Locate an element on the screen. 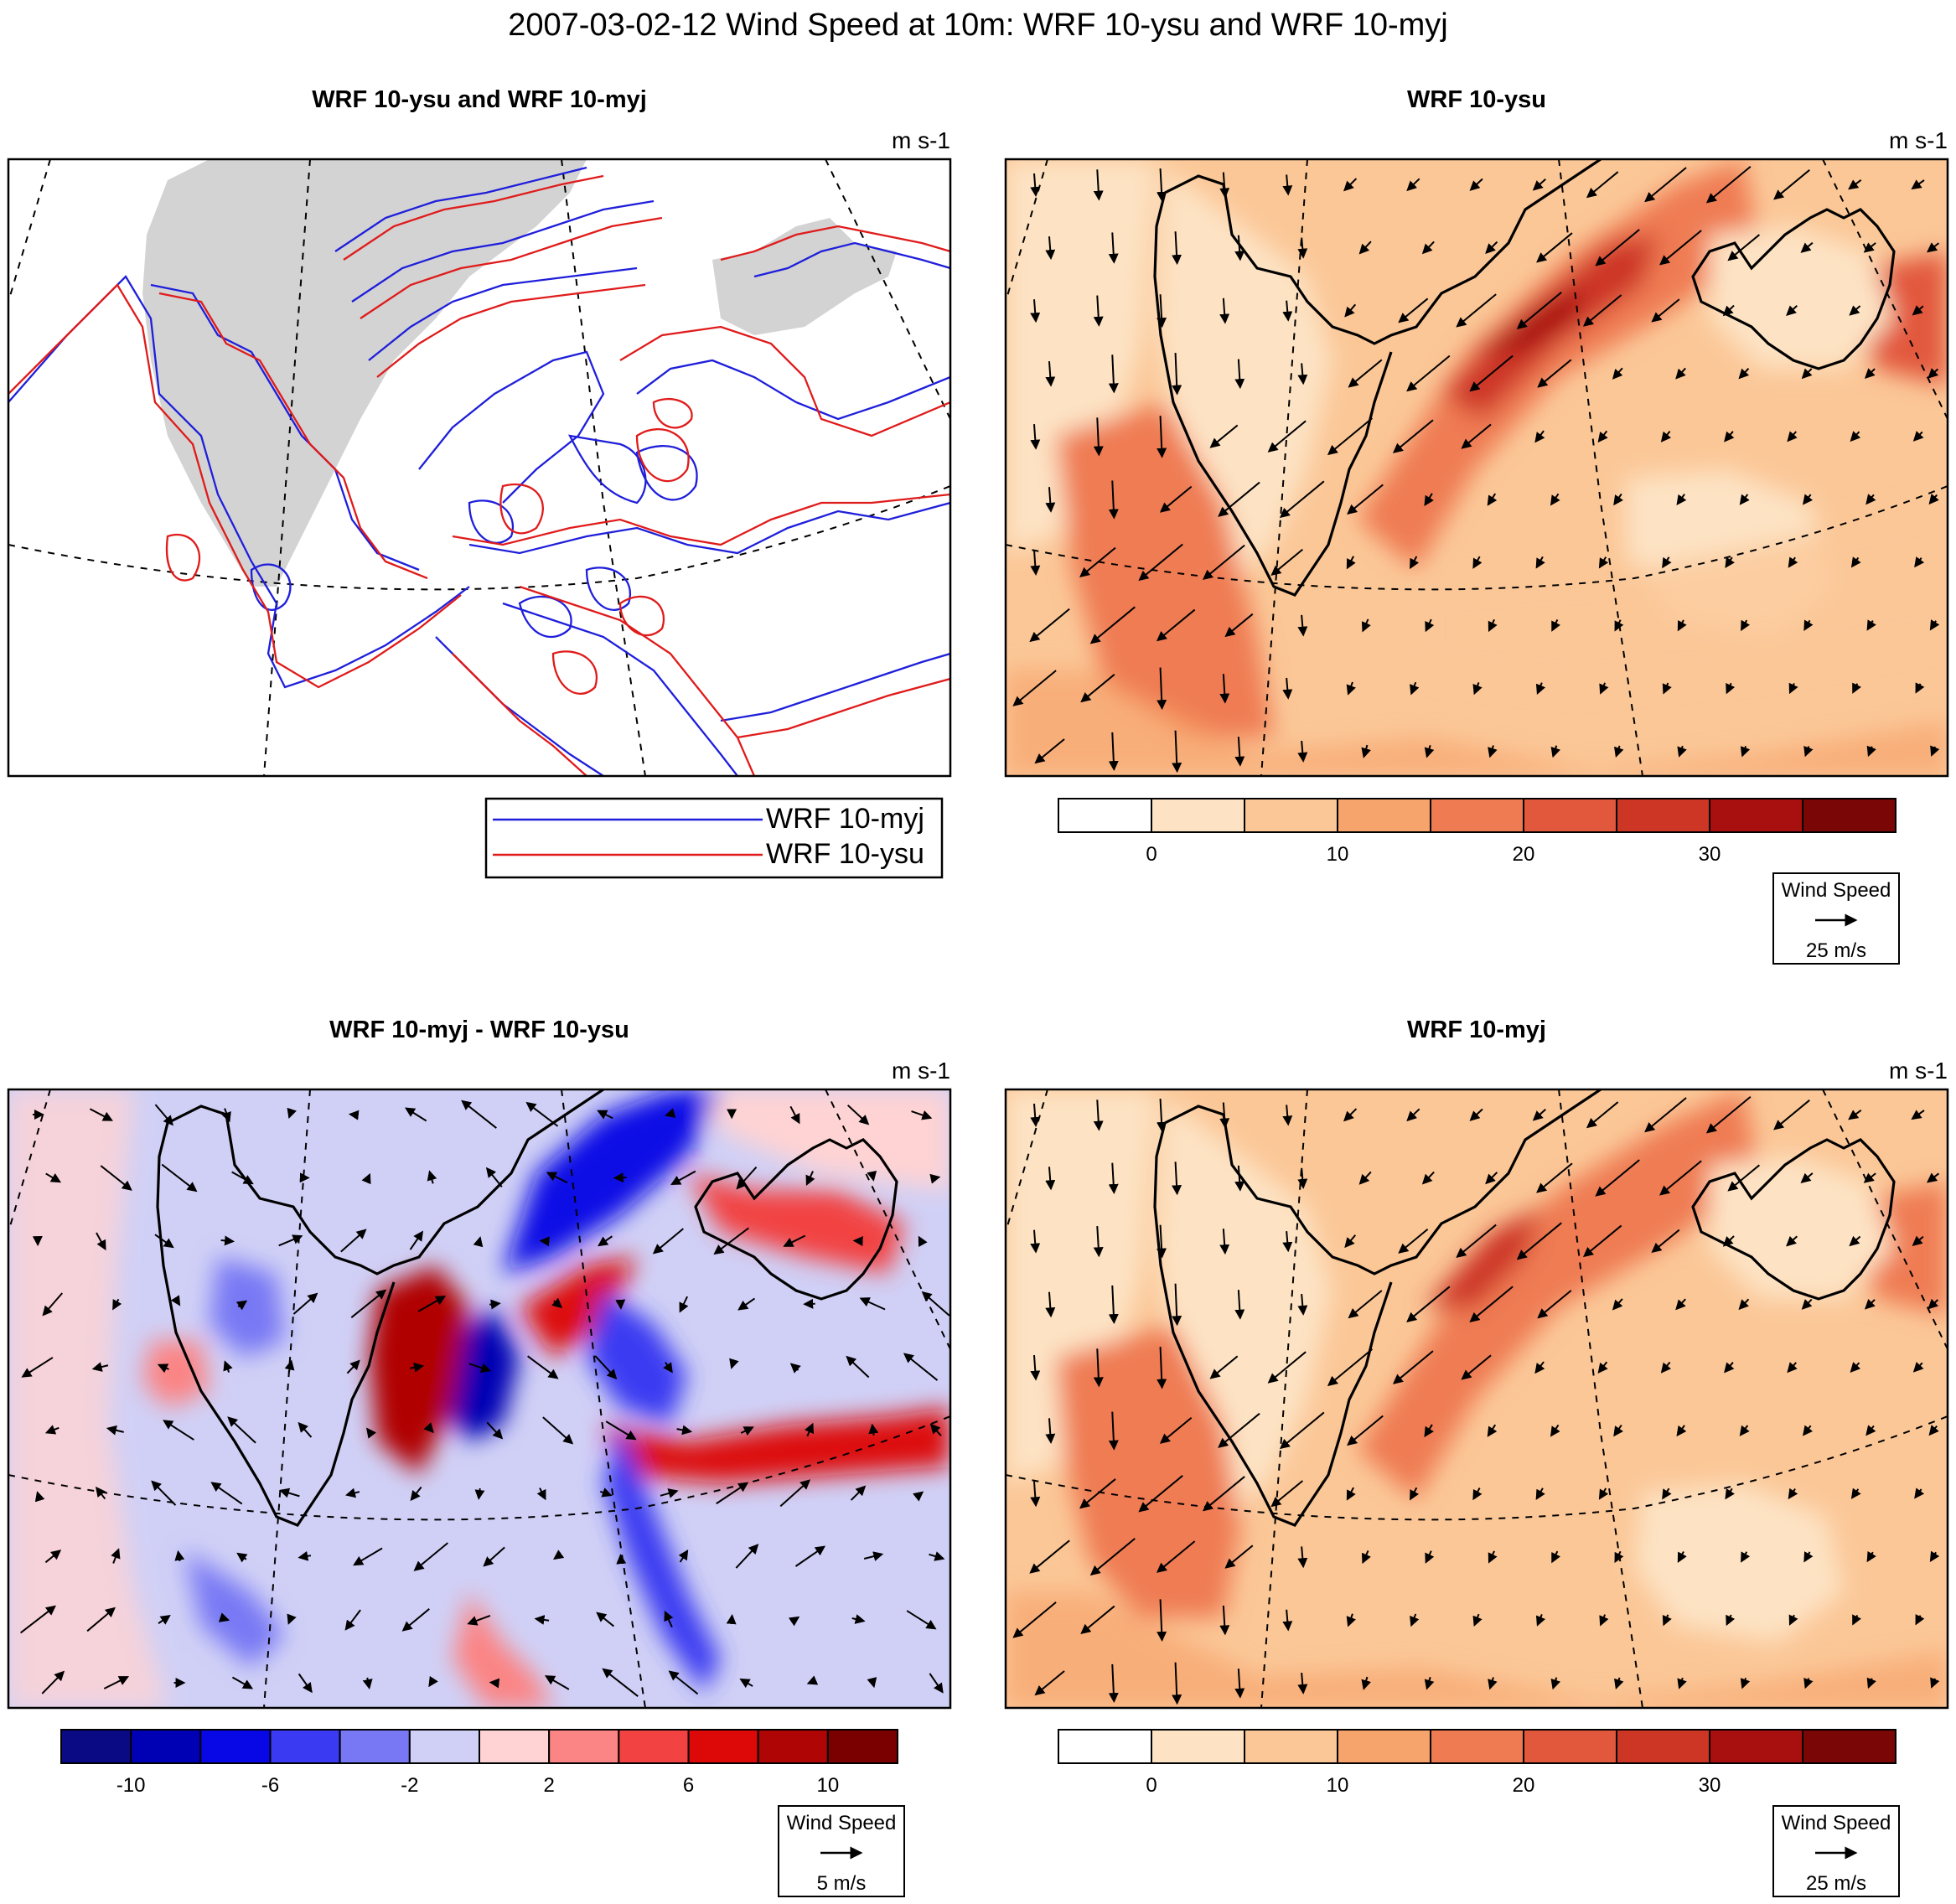 Image resolution: width=1956 pixels, height=1904 pixels. colorbar-tick-label: 0 is located at coordinates (1151, 1786).